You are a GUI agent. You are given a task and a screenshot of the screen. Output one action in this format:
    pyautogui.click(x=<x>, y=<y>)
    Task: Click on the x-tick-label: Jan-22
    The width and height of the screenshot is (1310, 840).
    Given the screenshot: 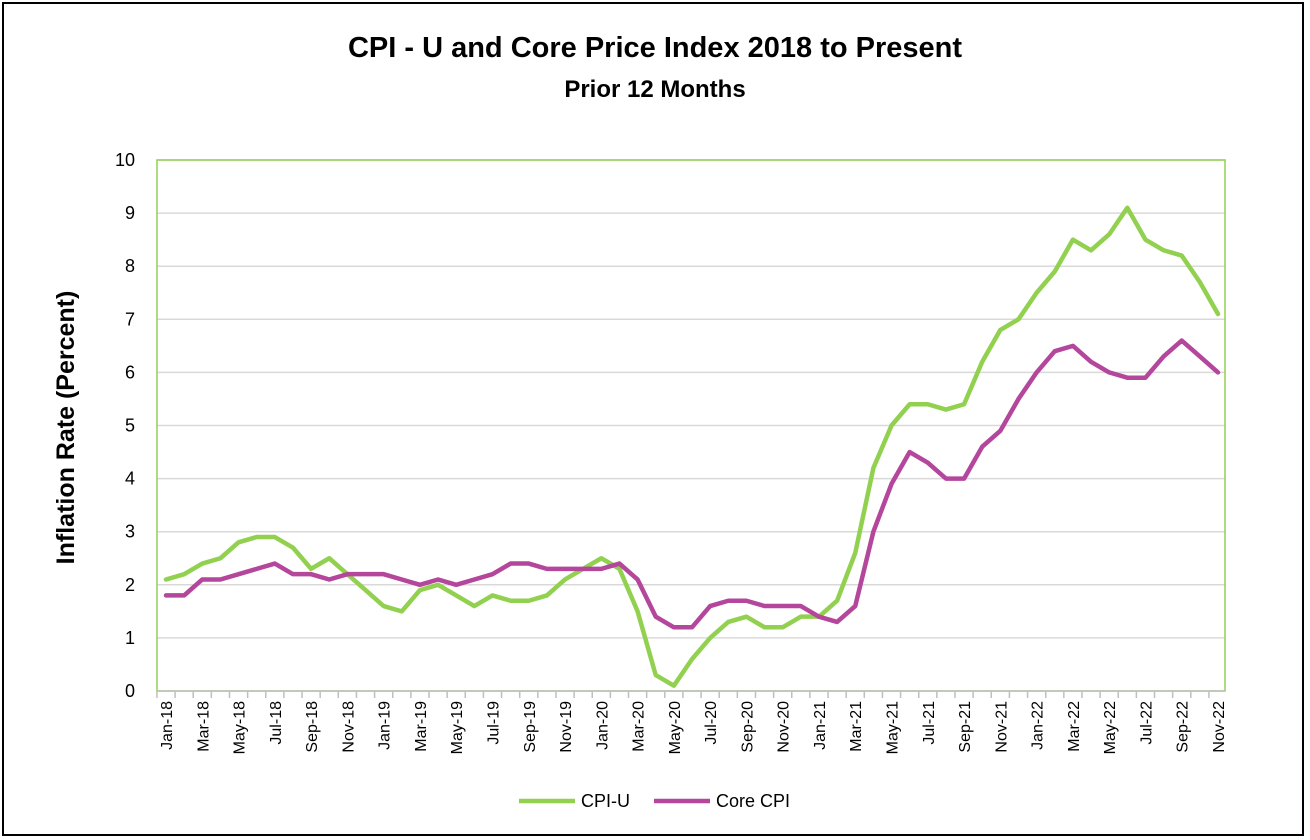 What is the action you would take?
    pyautogui.click(x=1038, y=725)
    